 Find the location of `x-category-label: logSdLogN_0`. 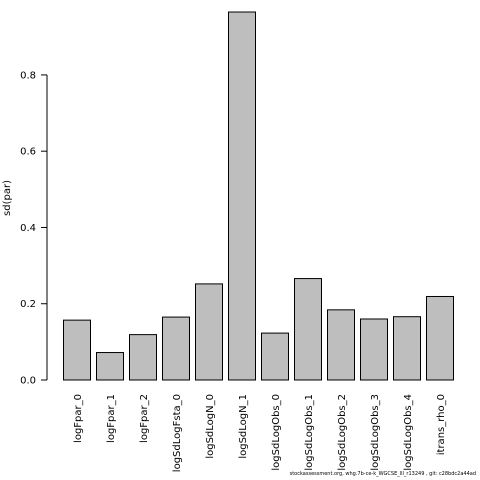

x-category-label: logSdLogN_0 is located at coordinates (210, 426).